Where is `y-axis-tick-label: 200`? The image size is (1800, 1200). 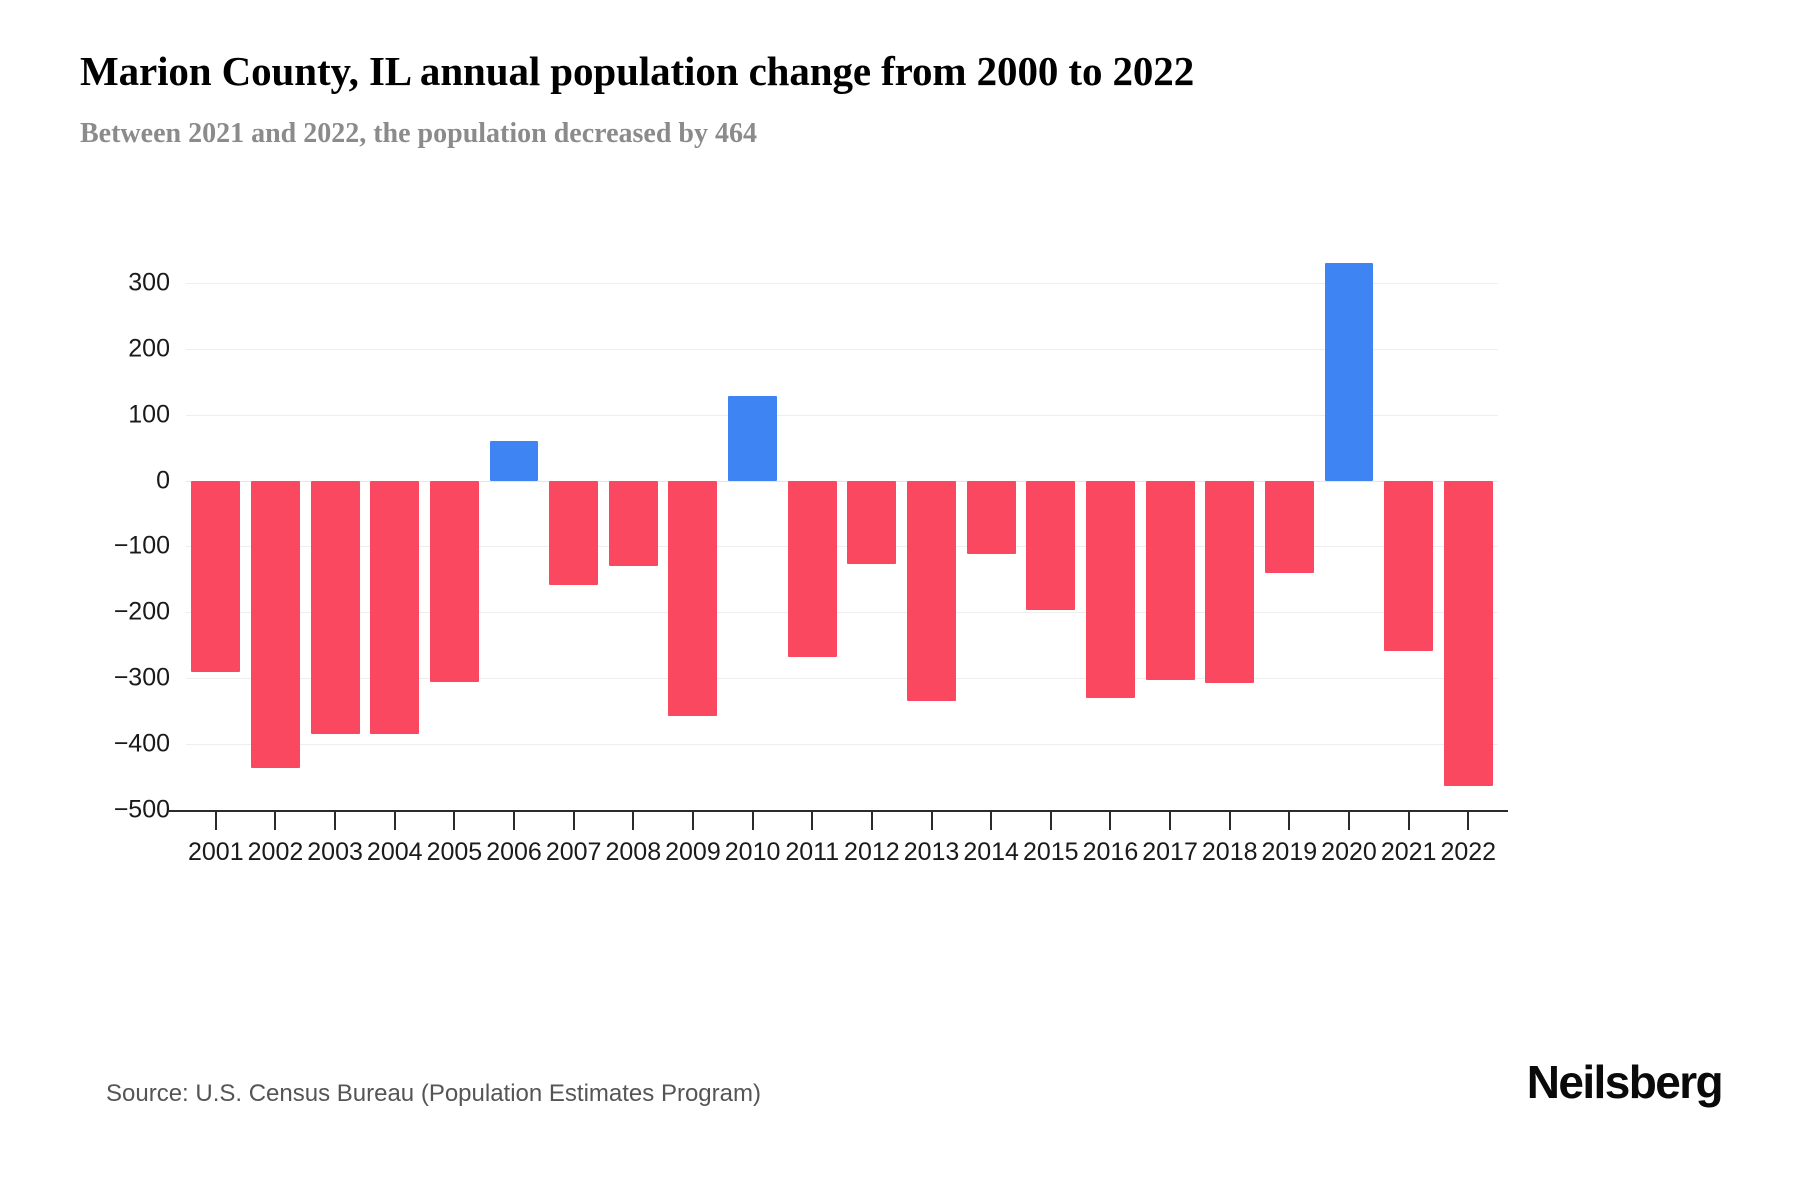 y-axis-tick-label: 200 is located at coordinates (149, 348).